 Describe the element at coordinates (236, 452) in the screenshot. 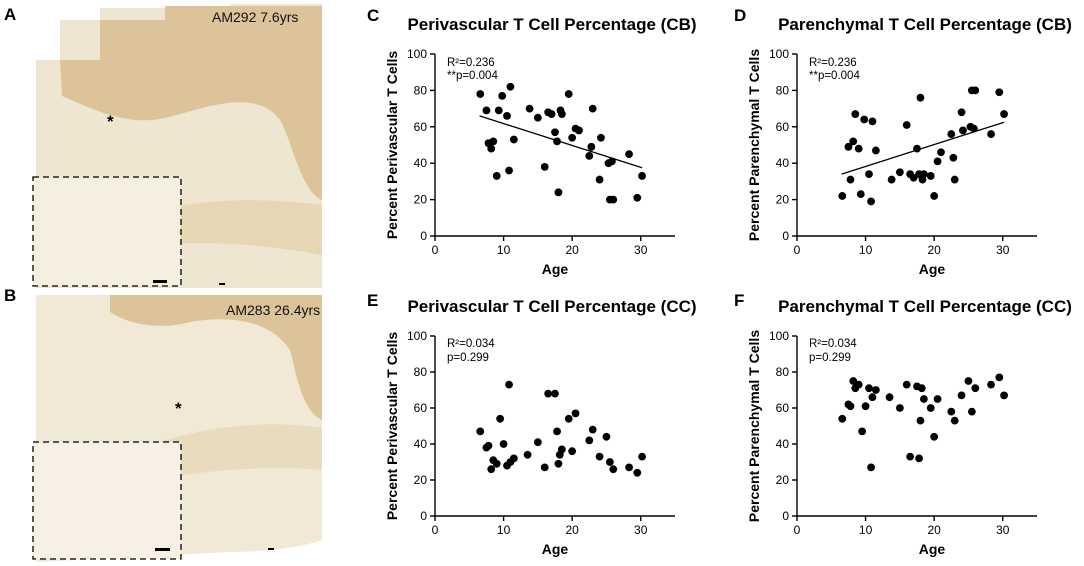

I see `white-matter-streak` at that location.